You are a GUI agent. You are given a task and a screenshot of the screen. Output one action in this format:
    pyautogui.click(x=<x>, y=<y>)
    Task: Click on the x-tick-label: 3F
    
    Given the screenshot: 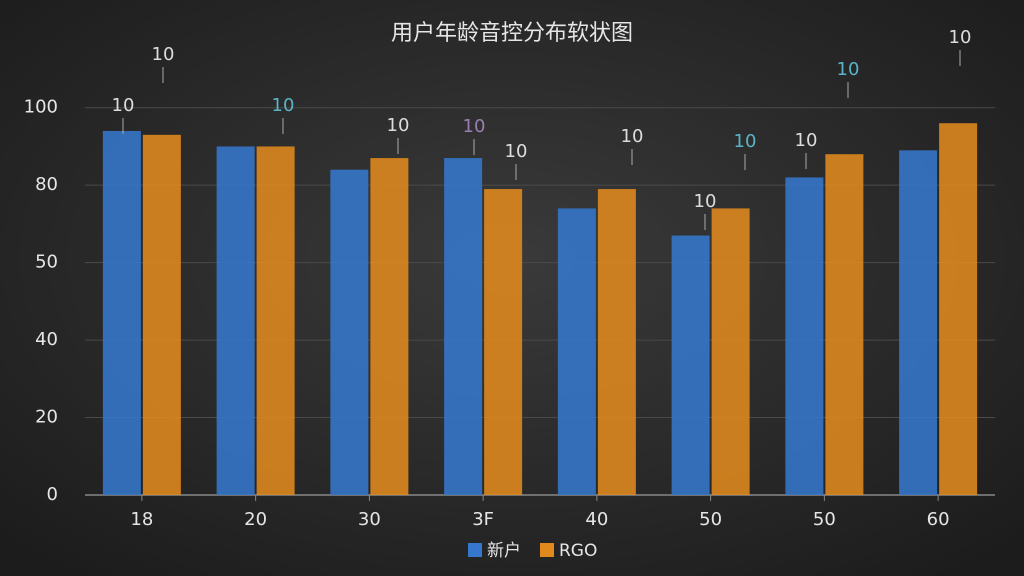 What is the action you would take?
    pyautogui.click(x=483, y=519)
    